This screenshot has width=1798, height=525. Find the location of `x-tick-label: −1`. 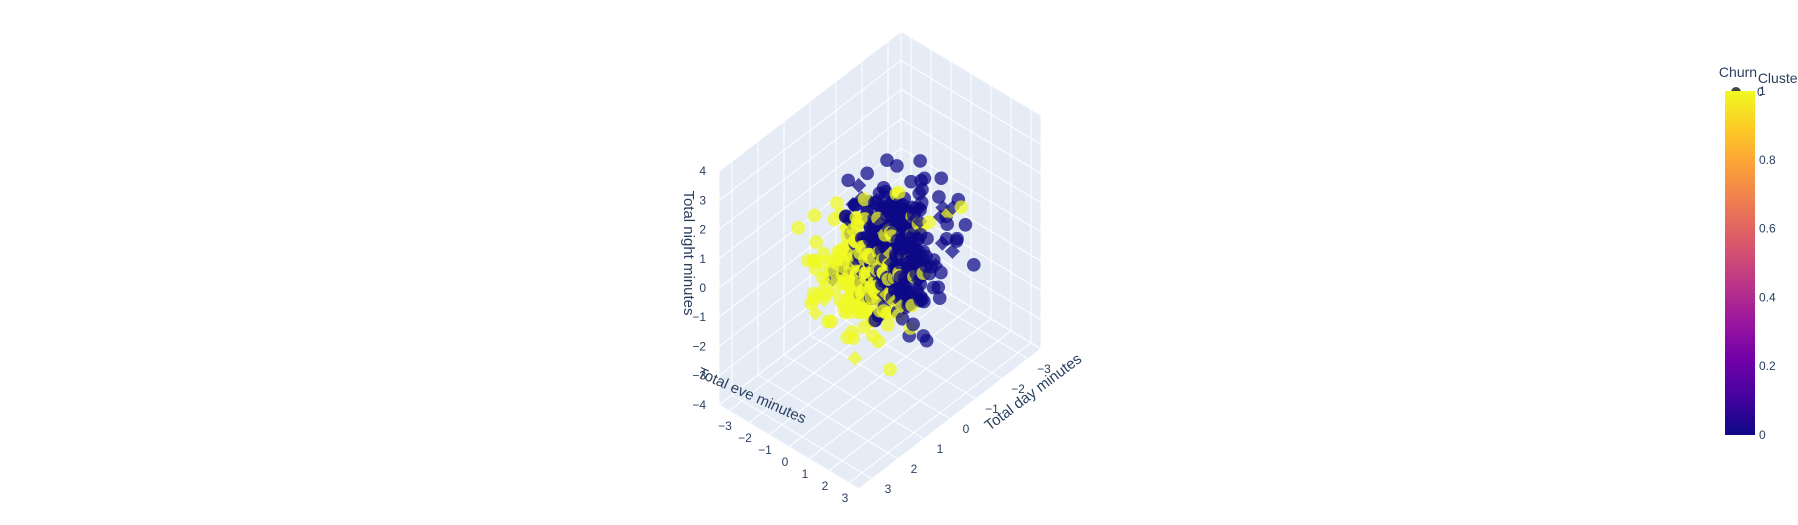

x-tick-label: −1 is located at coordinates (992, 409).